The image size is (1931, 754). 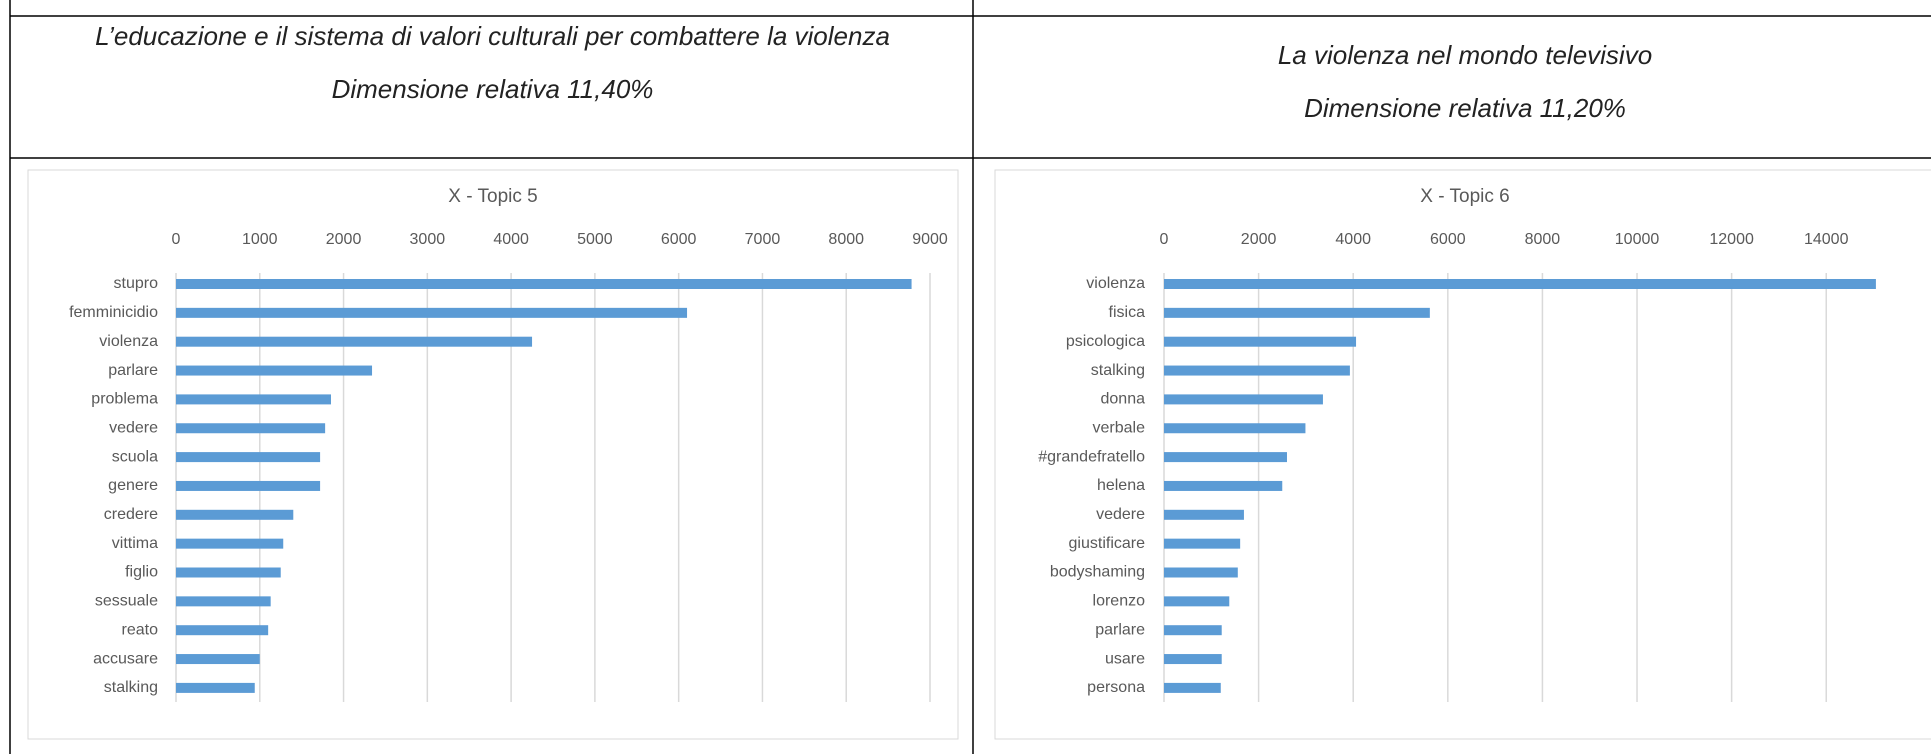 What do you see at coordinates (113, 312) in the screenshot?
I see `y-tick-label: femminicidio` at bounding box center [113, 312].